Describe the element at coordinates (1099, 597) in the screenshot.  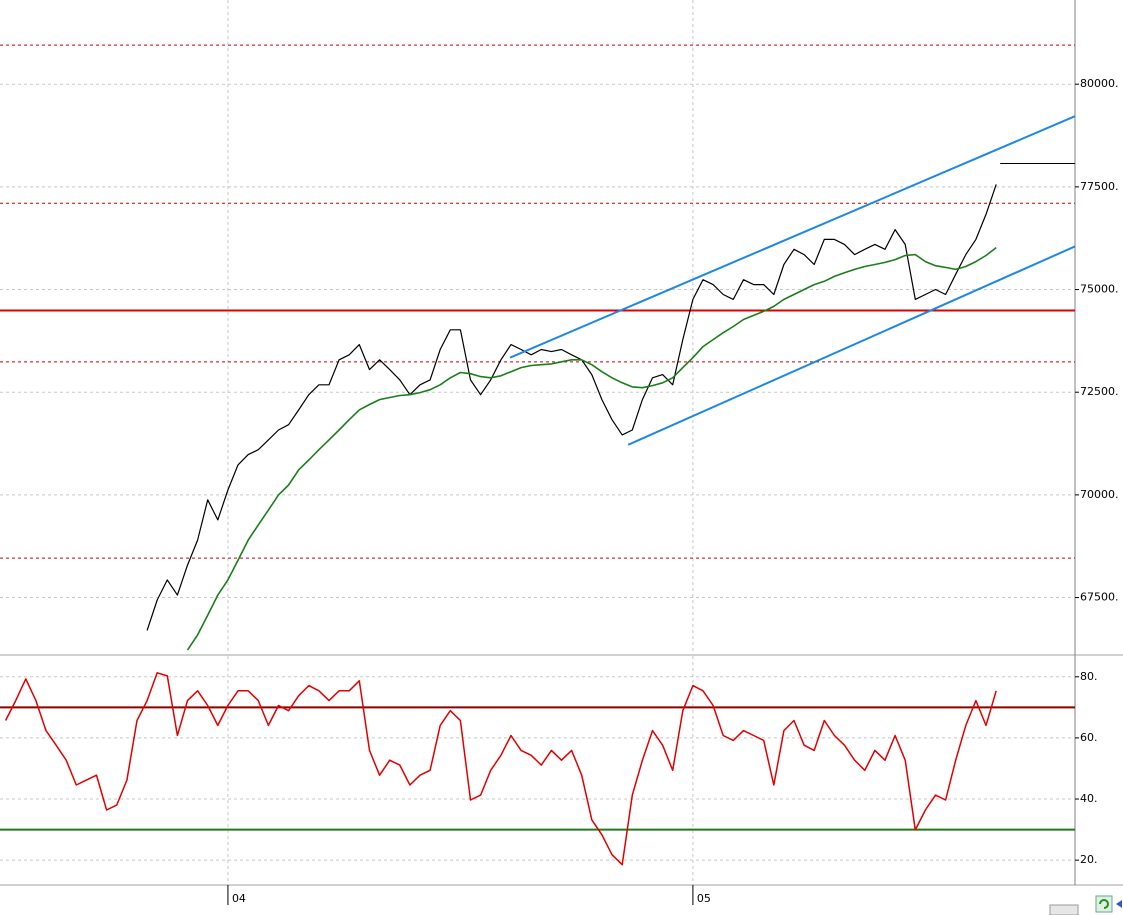
I see `y-tick-label: 67500.` at that location.